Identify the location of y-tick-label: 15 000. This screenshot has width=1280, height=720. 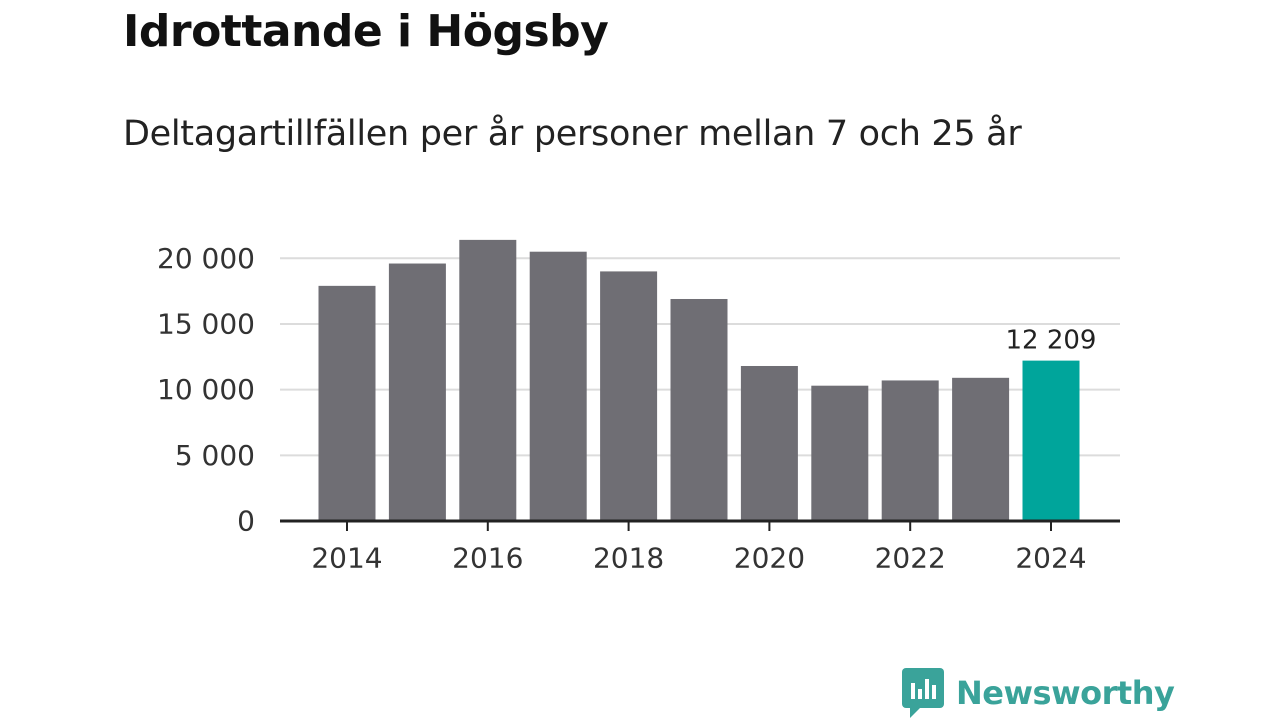
(206, 323).